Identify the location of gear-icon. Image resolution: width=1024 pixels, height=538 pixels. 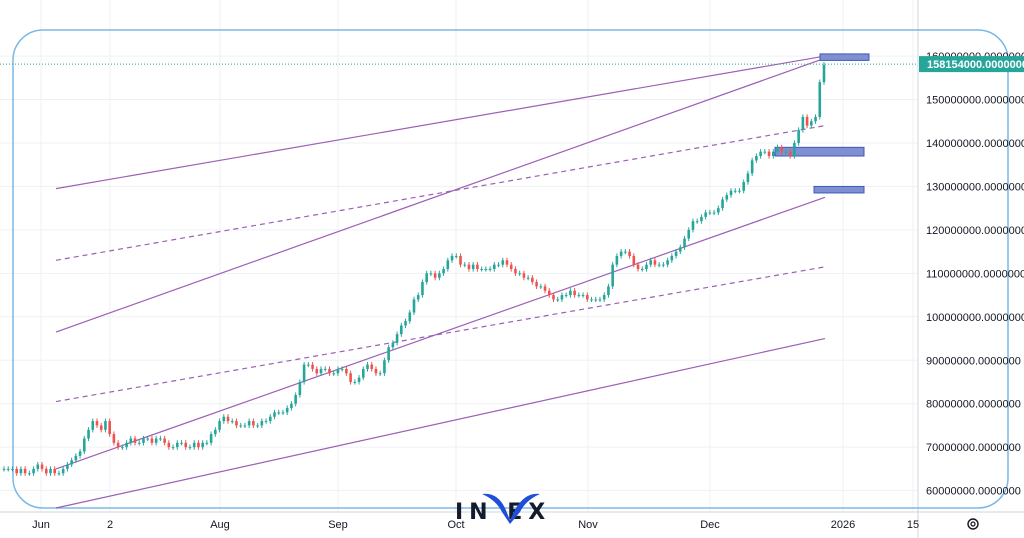
(973, 524).